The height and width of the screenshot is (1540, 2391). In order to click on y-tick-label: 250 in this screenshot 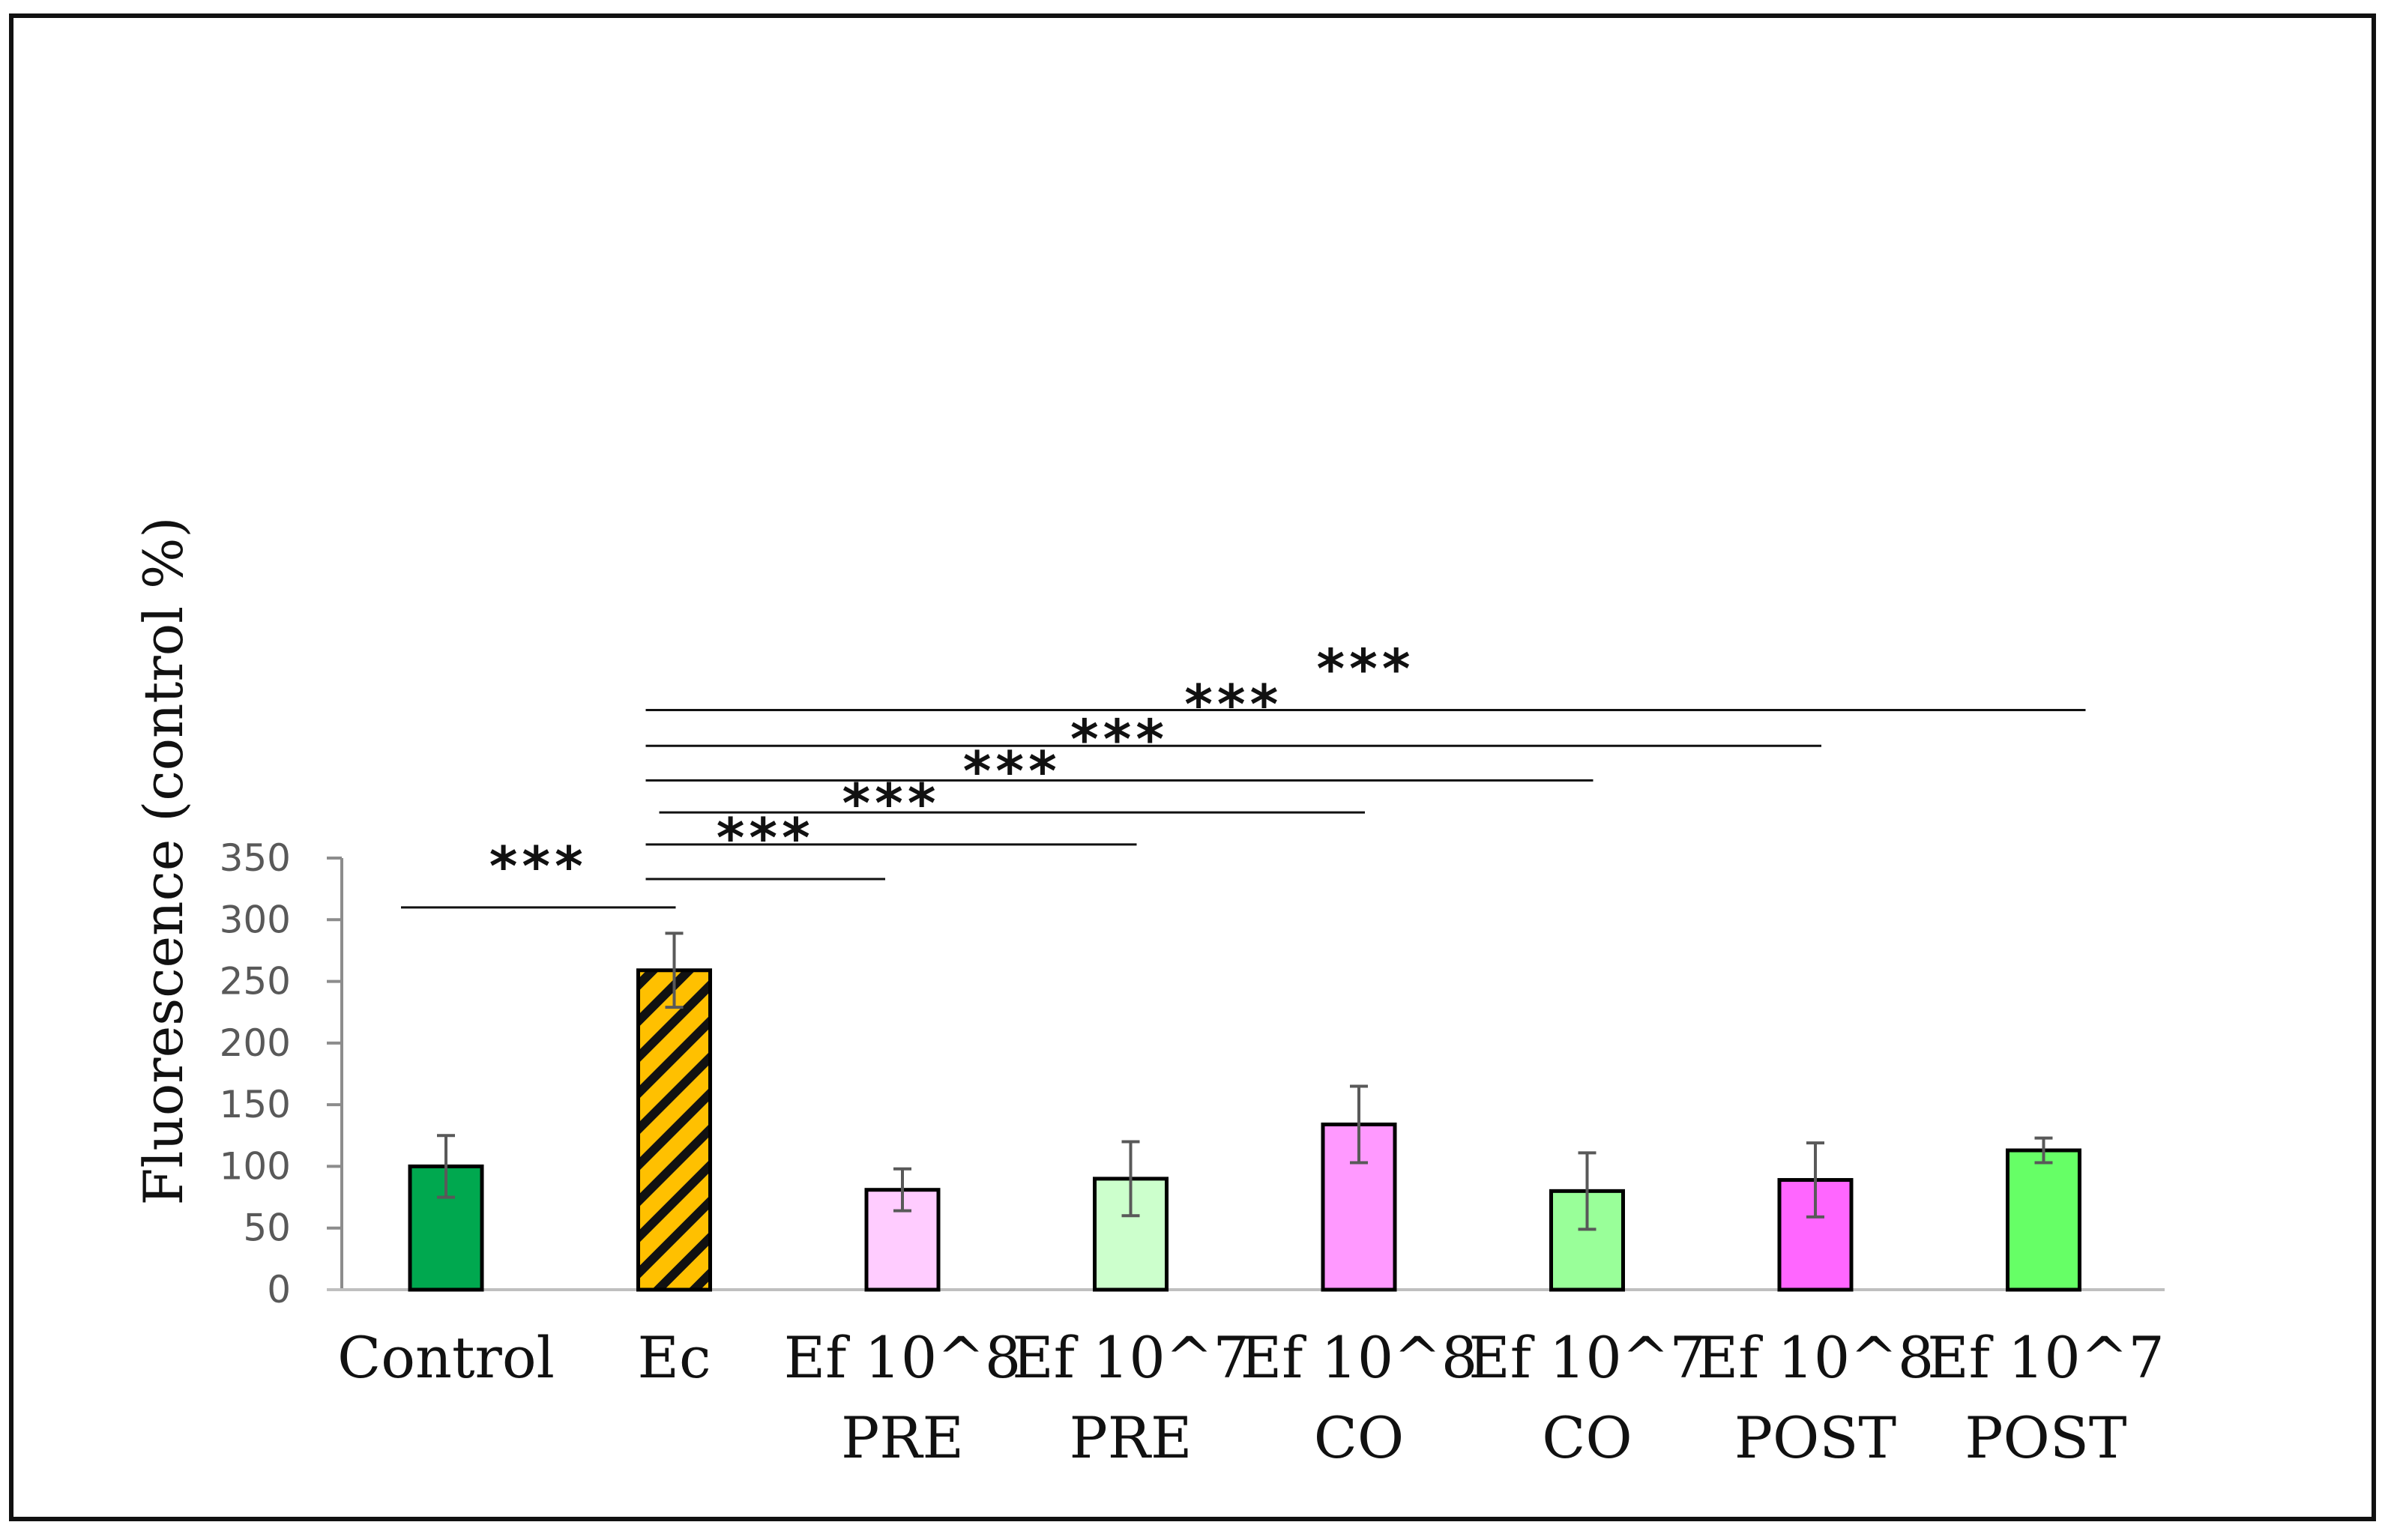, I will do `click(255, 981)`.